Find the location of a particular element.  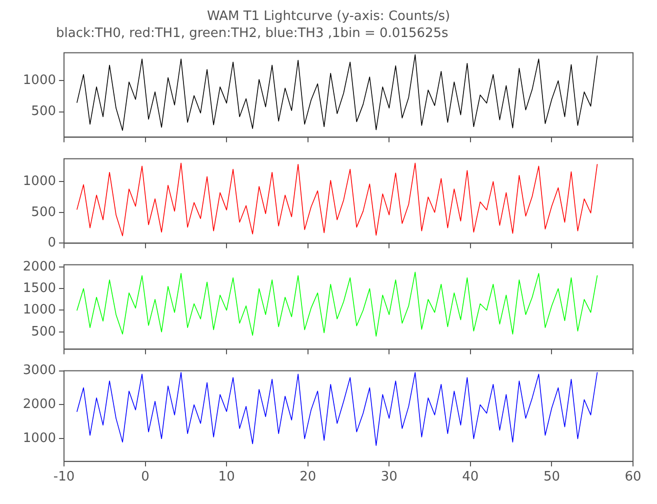

x-tick-label: 10 is located at coordinates (226, 477).